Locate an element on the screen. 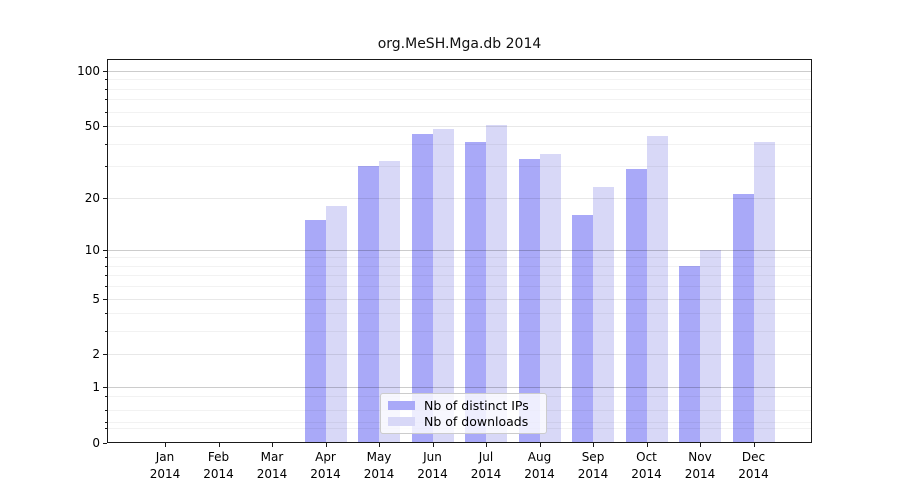  bar-aug-downloads is located at coordinates (550, 298).